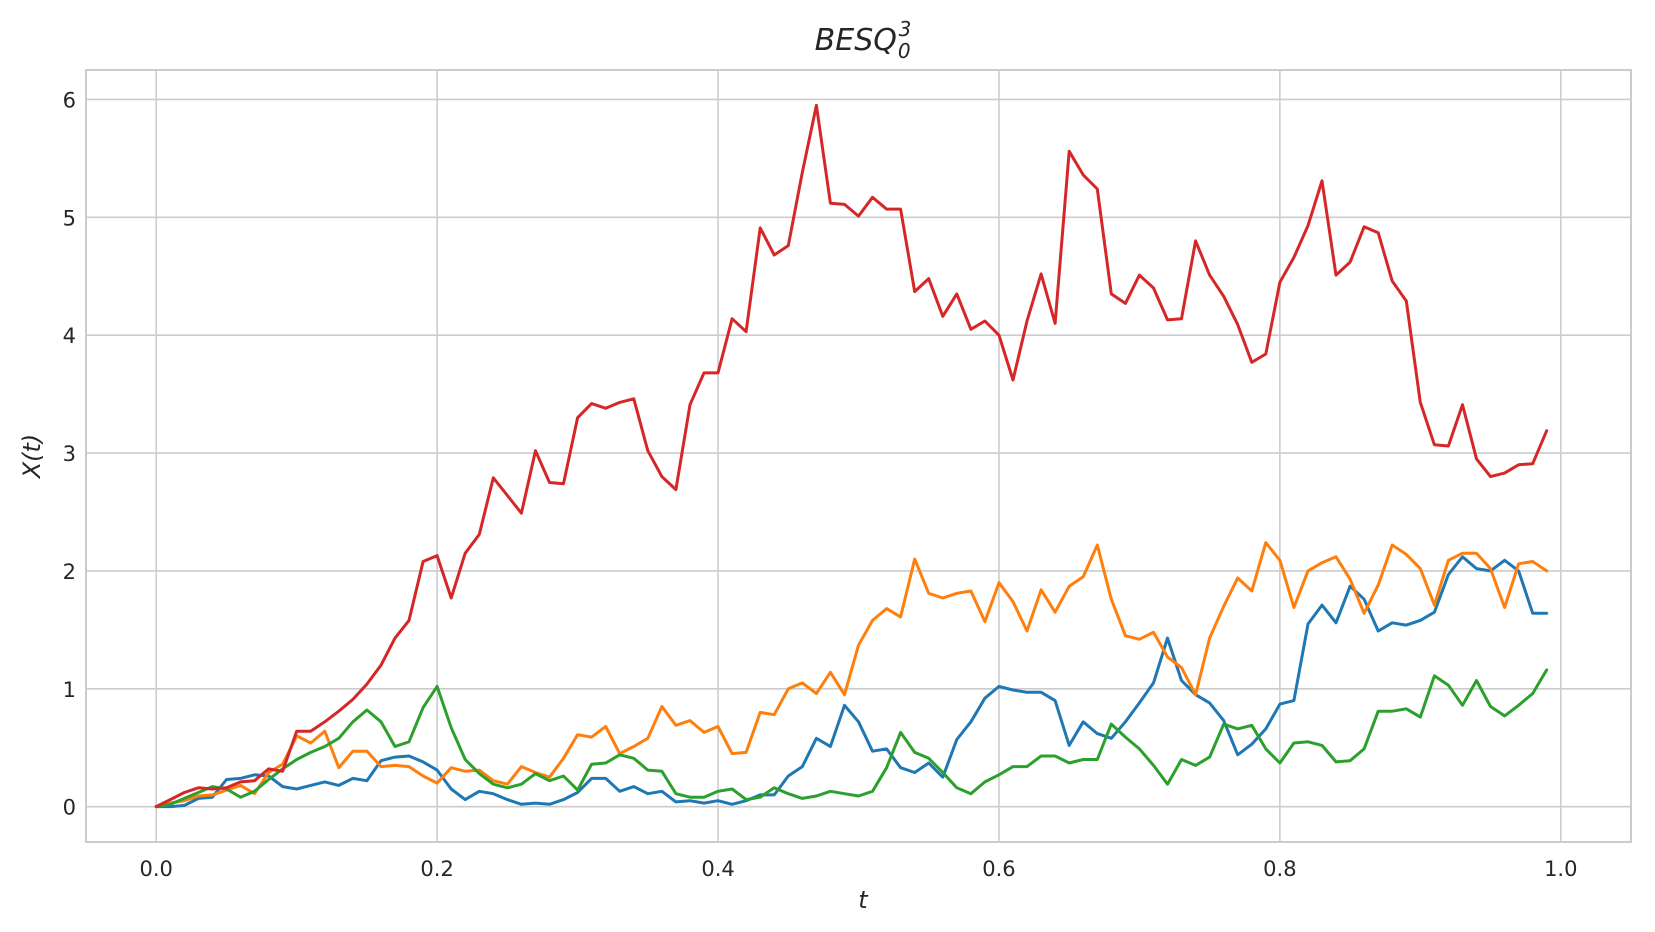 Image resolution: width=1655 pixels, height=932 pixels. Describe the element at coordinates (32, 457) in the screenshot. I see `y-axis-label: X(t)` at that location.